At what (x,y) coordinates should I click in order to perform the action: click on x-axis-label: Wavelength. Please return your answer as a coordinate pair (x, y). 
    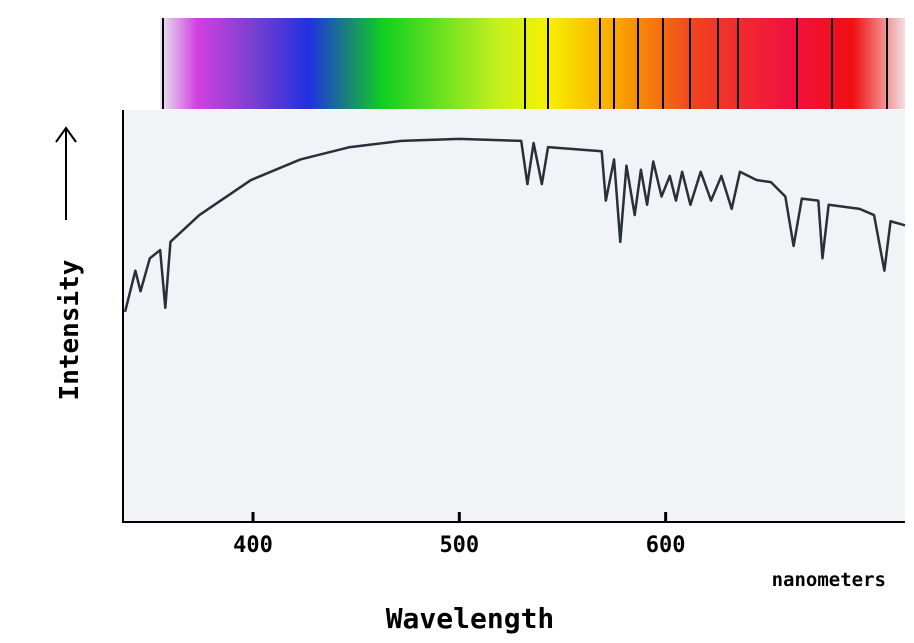
    Looking at the image, I should click on (470, 618).